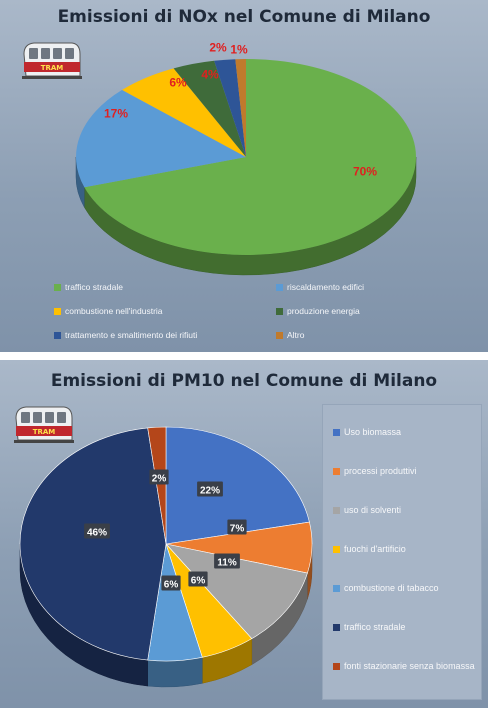  I want to click on nox-legend-item-riscaldamento-edifici: riscaldamento edifici, so click(320, 287).